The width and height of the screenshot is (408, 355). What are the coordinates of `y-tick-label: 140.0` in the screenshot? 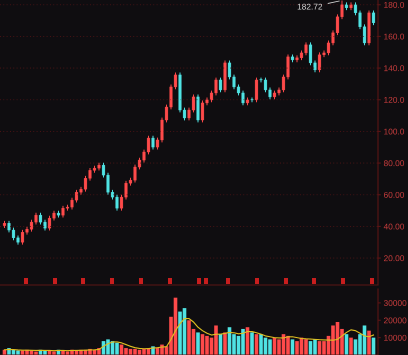 It's located at (394, 68).